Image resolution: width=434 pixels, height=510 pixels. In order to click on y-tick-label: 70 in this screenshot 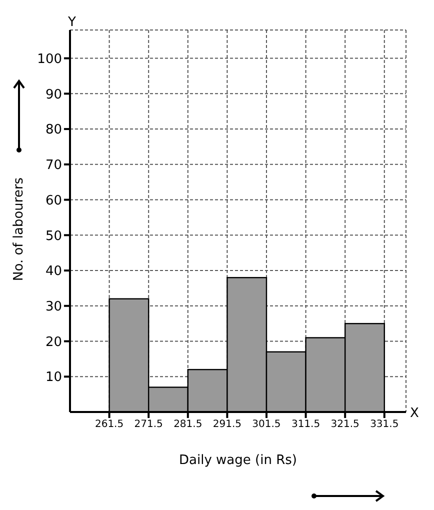, I will do `click(53, 166)`.